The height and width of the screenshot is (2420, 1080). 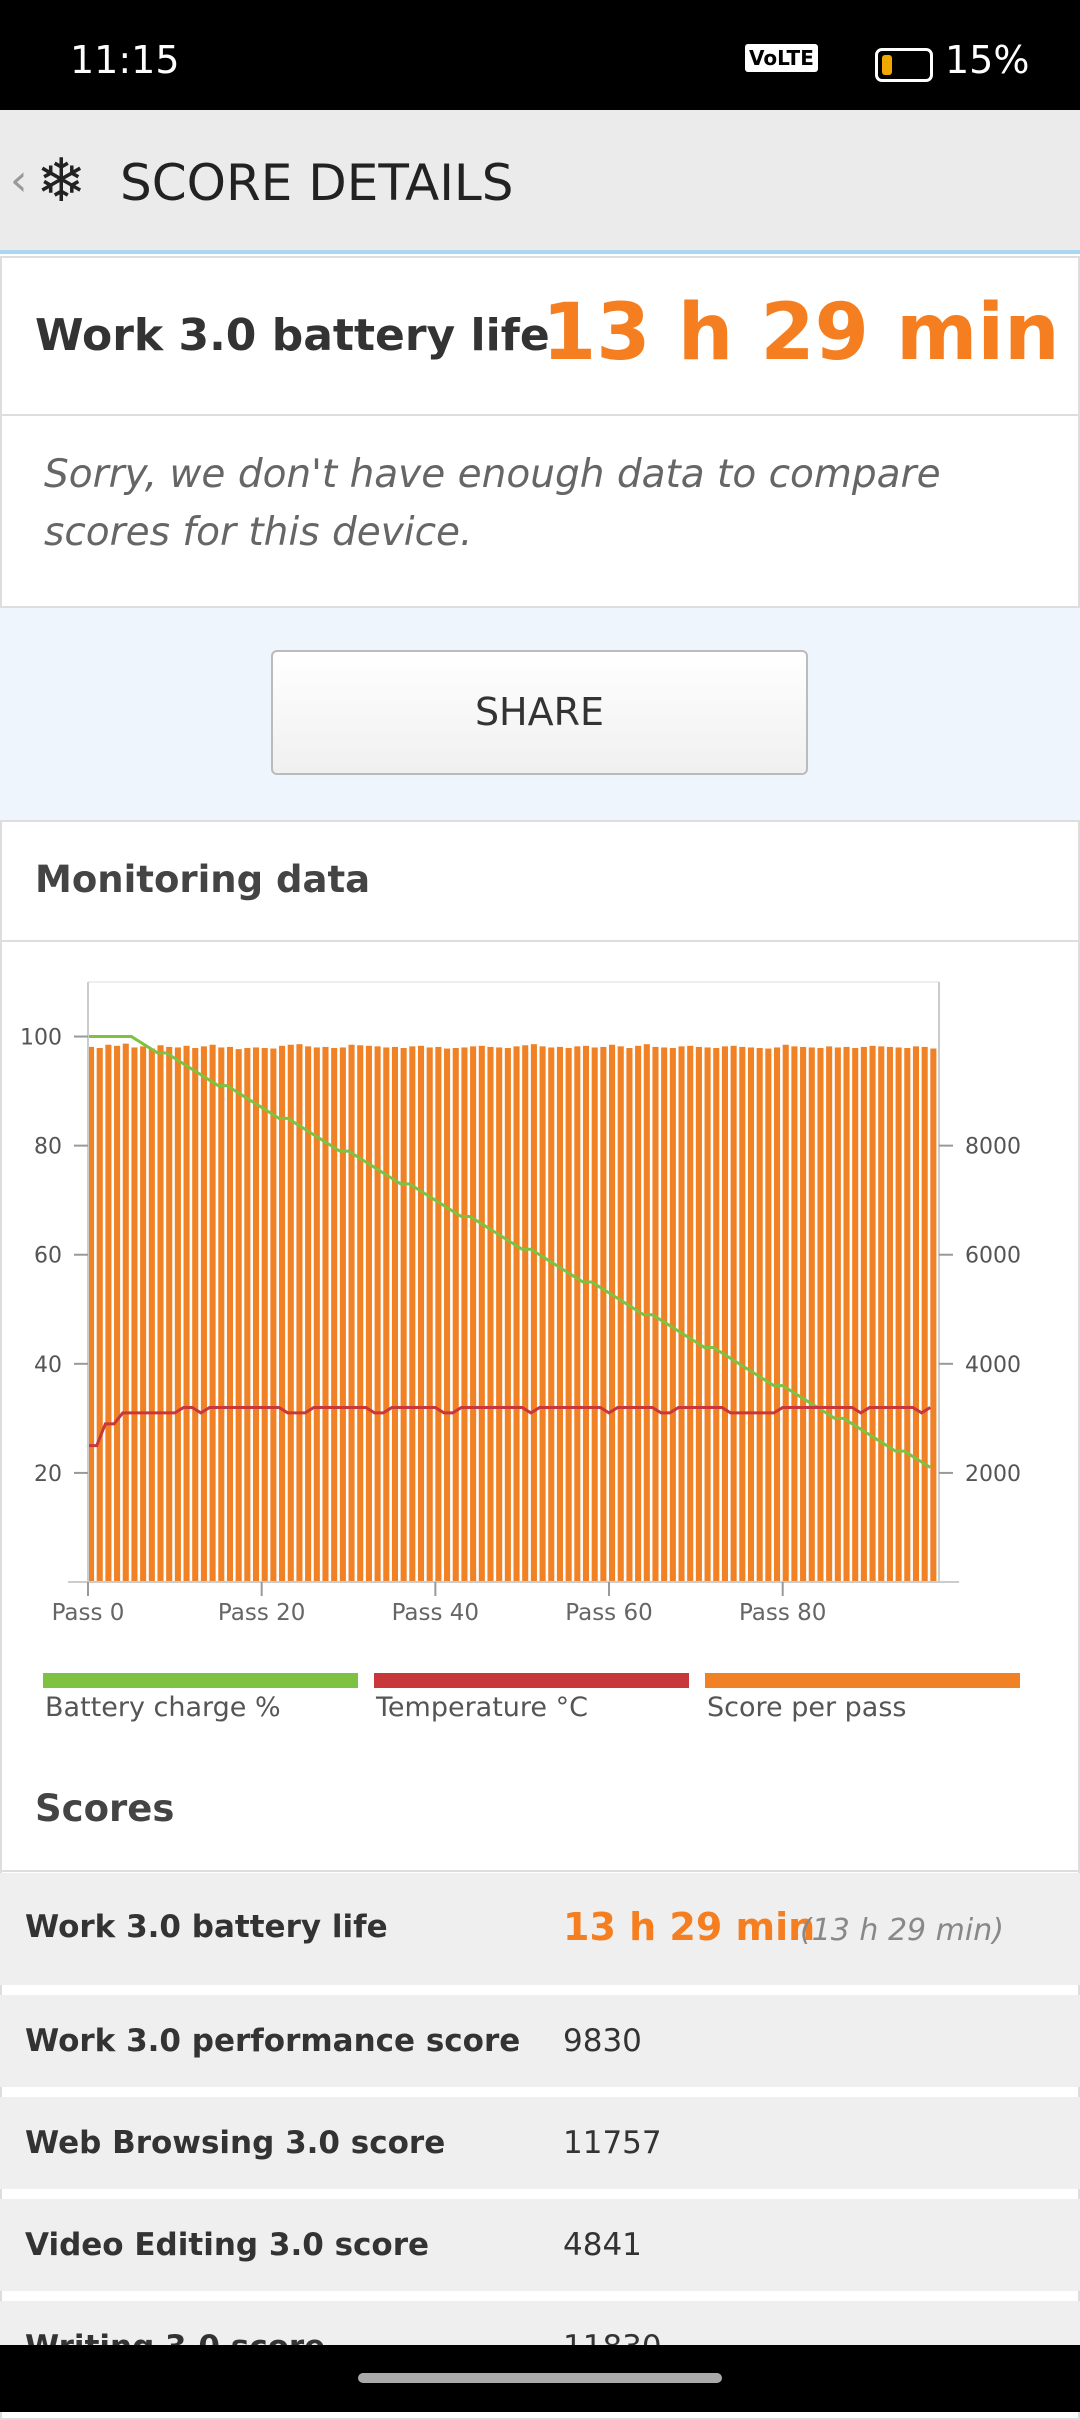 I want to click on score-value: 11757, so click(x=612, y=2143).